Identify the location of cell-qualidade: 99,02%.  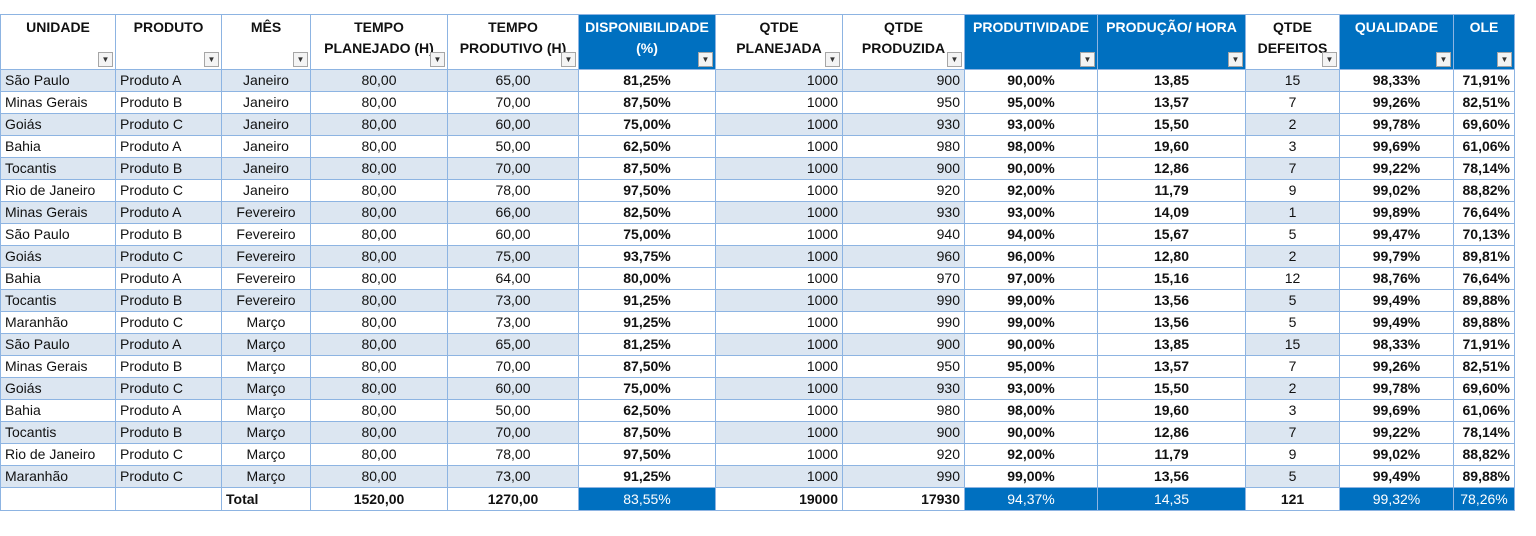
(1396, 190).